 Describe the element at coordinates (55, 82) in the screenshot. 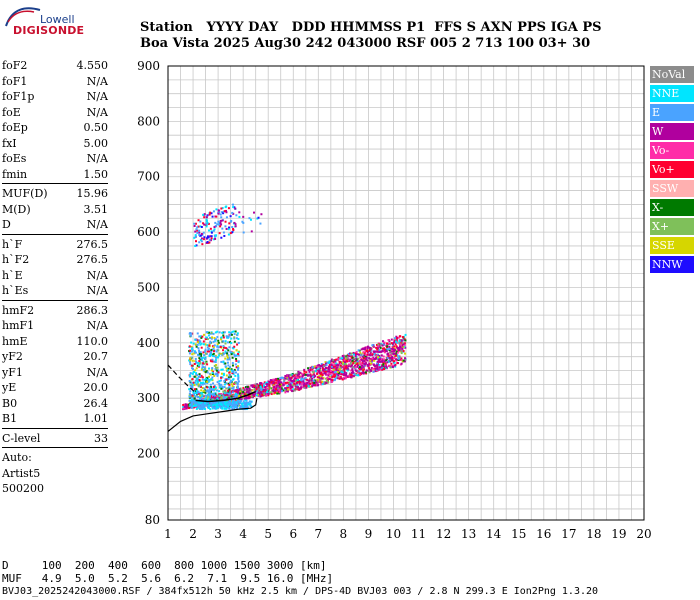

I see `param-row-fof1: foF1 N/A` at that location.